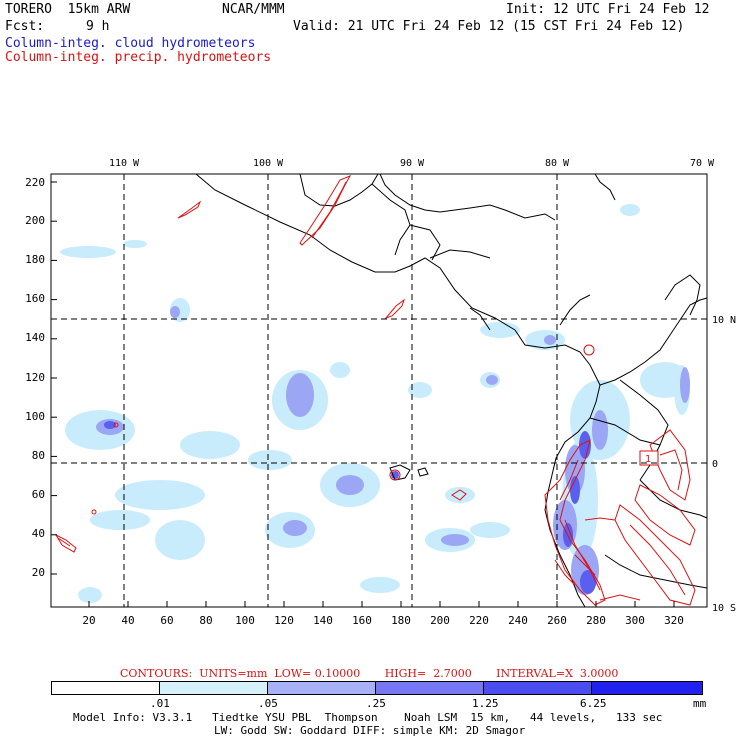 This screenshot has height=740, width=740. Describe the element at coordinates (409, 472) in the screenshot. I see `islands` at that location.